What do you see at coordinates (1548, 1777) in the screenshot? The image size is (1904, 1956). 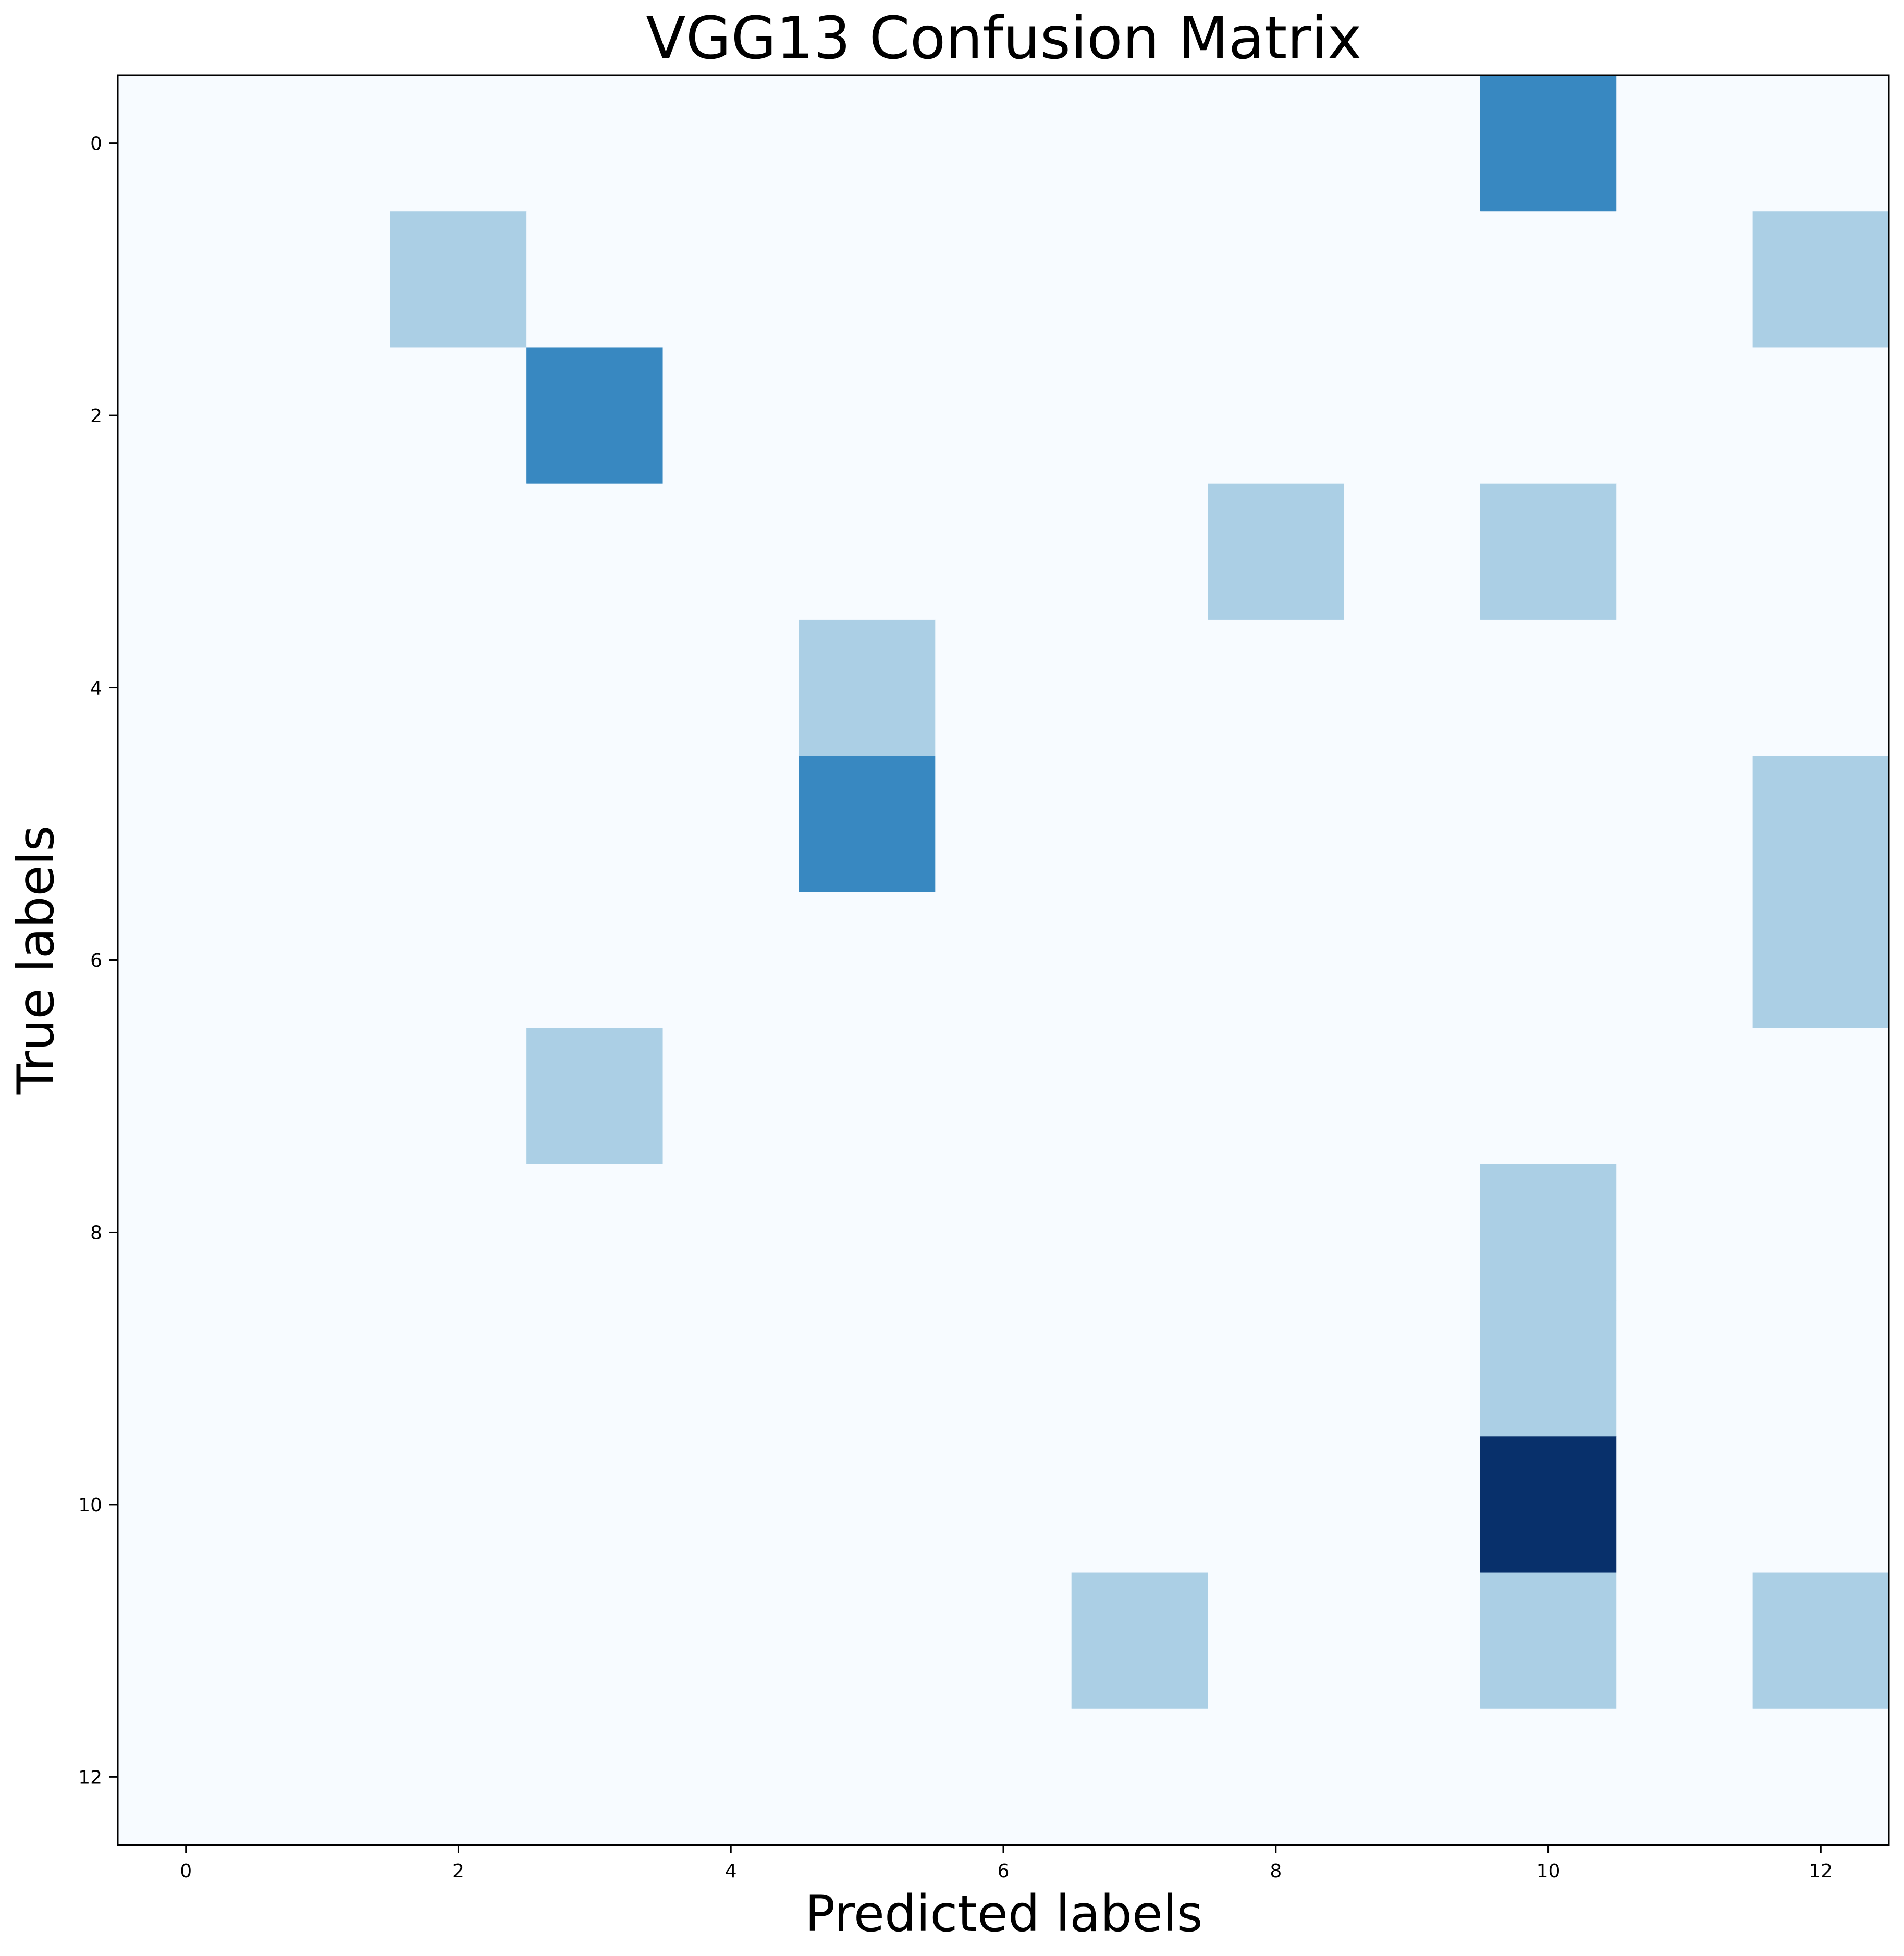 I see `heatmap-cell-r12-c10` at bounding box center [1548, 1777].